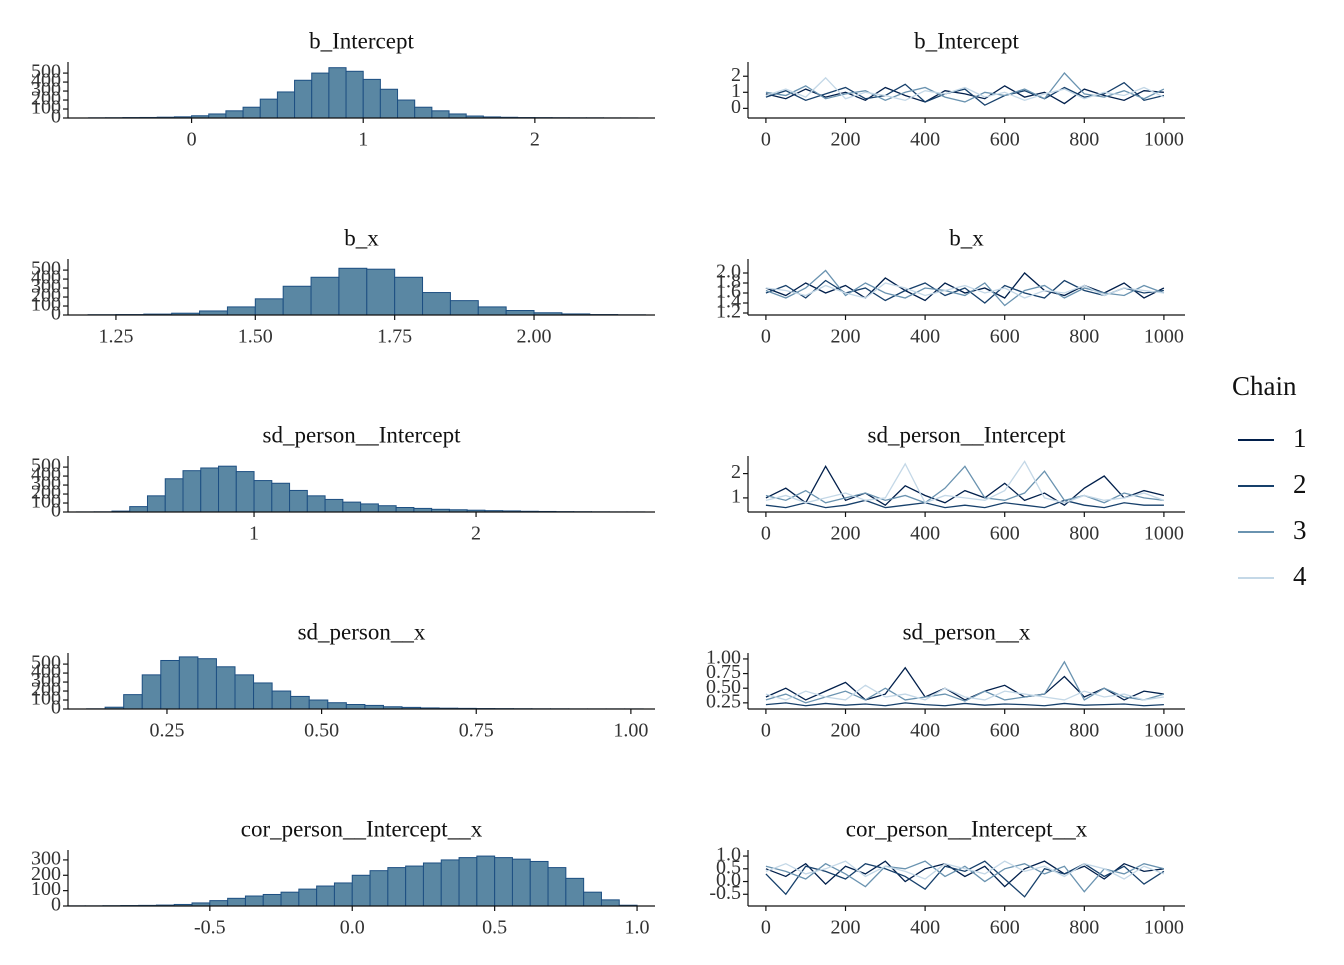 This screenshot has width=1344, height=965. What do you see at coordinates (630, 731) in the screenshot?
I see `x-tick-label: 1.00` at bounding box center [630, 731].